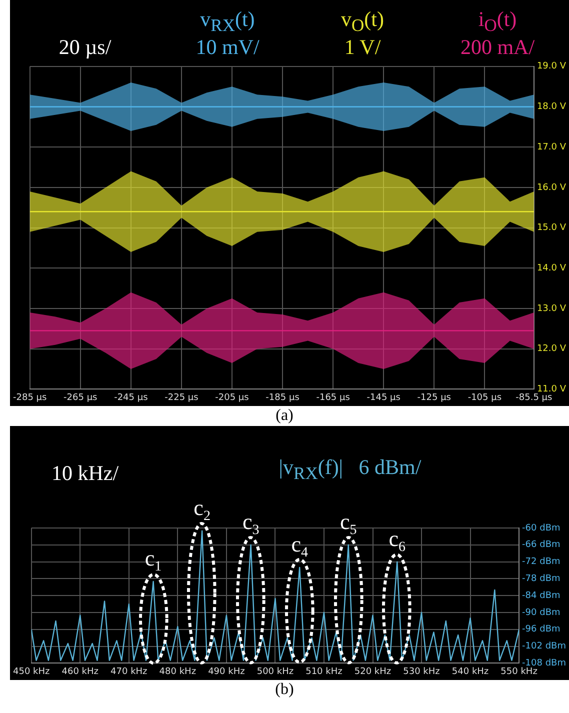 The image size is (569, 713). Describe the element at coordinates (362, 21) in the screenshot. I see `text: v$_{O}$(t)` at that location.